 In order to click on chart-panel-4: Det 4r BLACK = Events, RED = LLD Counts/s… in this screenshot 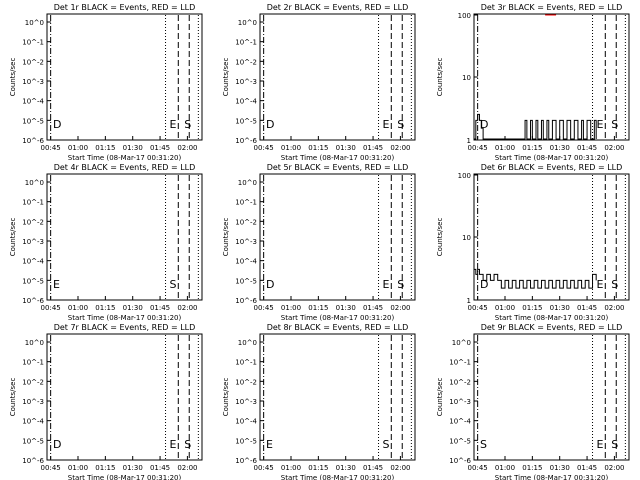, I will do `click(106, 242)`.